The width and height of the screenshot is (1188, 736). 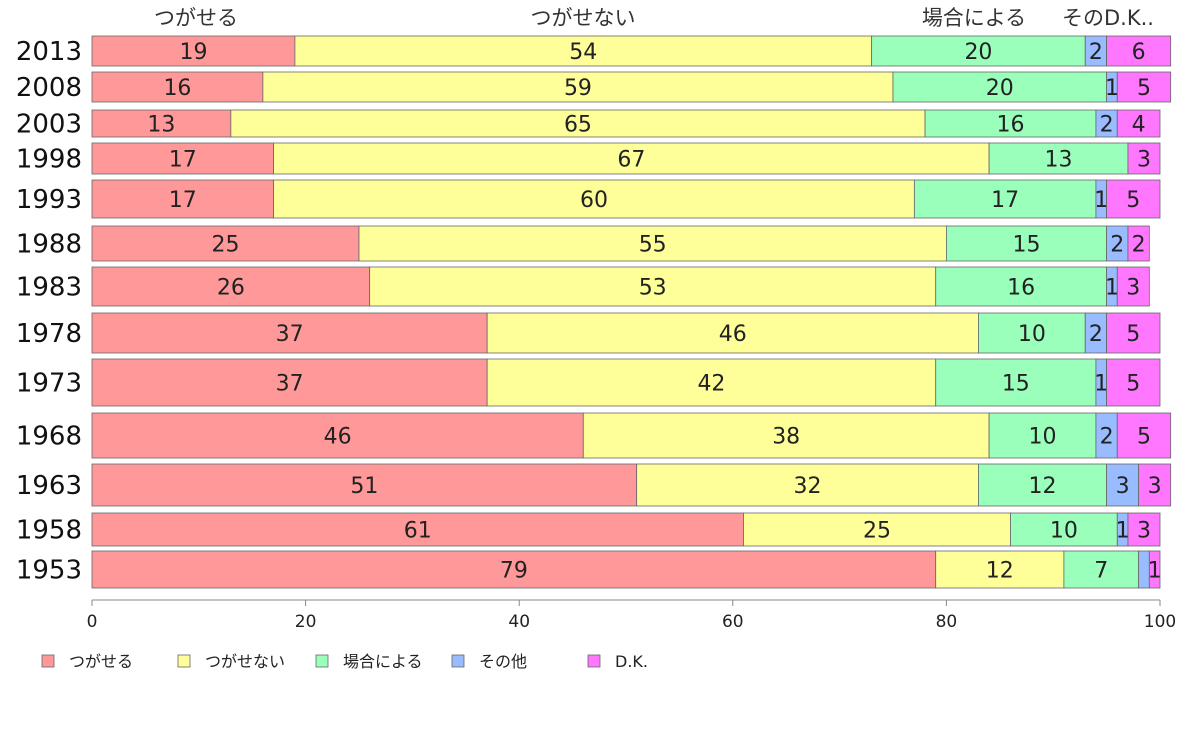 I want to click on data-label: 4, so click(x=1139, y=125).